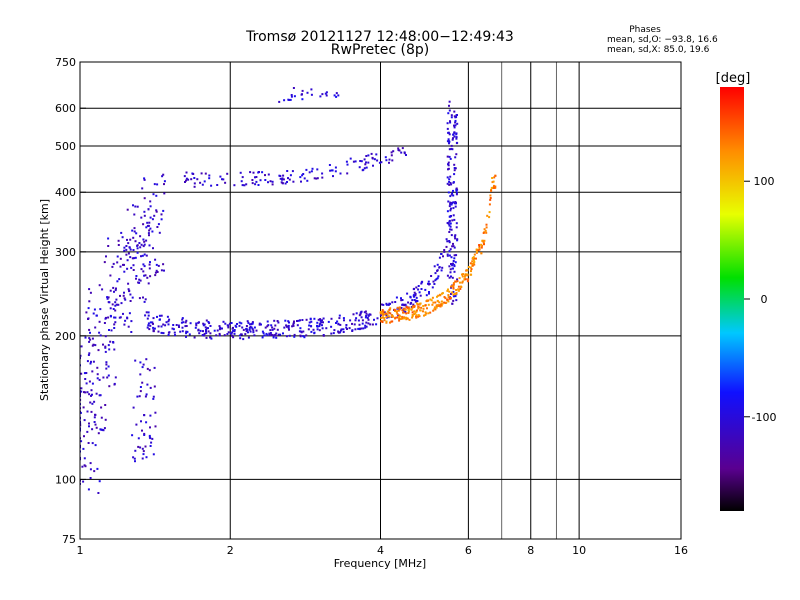 The height and width of the screenshot is (600, 800). What do you see at coordinates (764, 299) in the screenshot?
I see `colorbar-tick-label: 0` at bounding box center [764, 299].